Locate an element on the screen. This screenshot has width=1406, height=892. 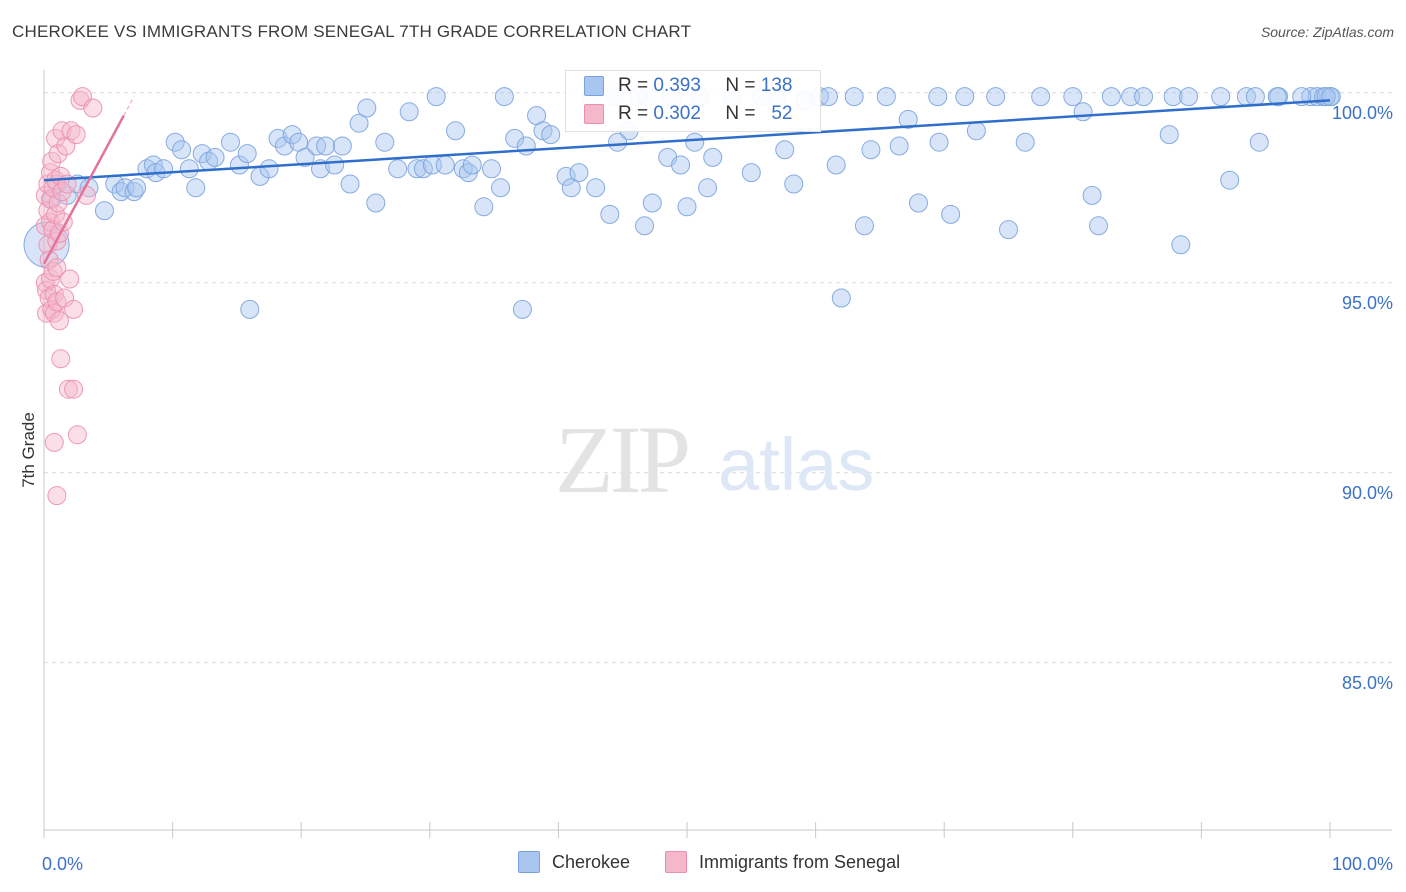
bottom-legend-label: Immigrants from Senegal is located at coordinates (800, 861).